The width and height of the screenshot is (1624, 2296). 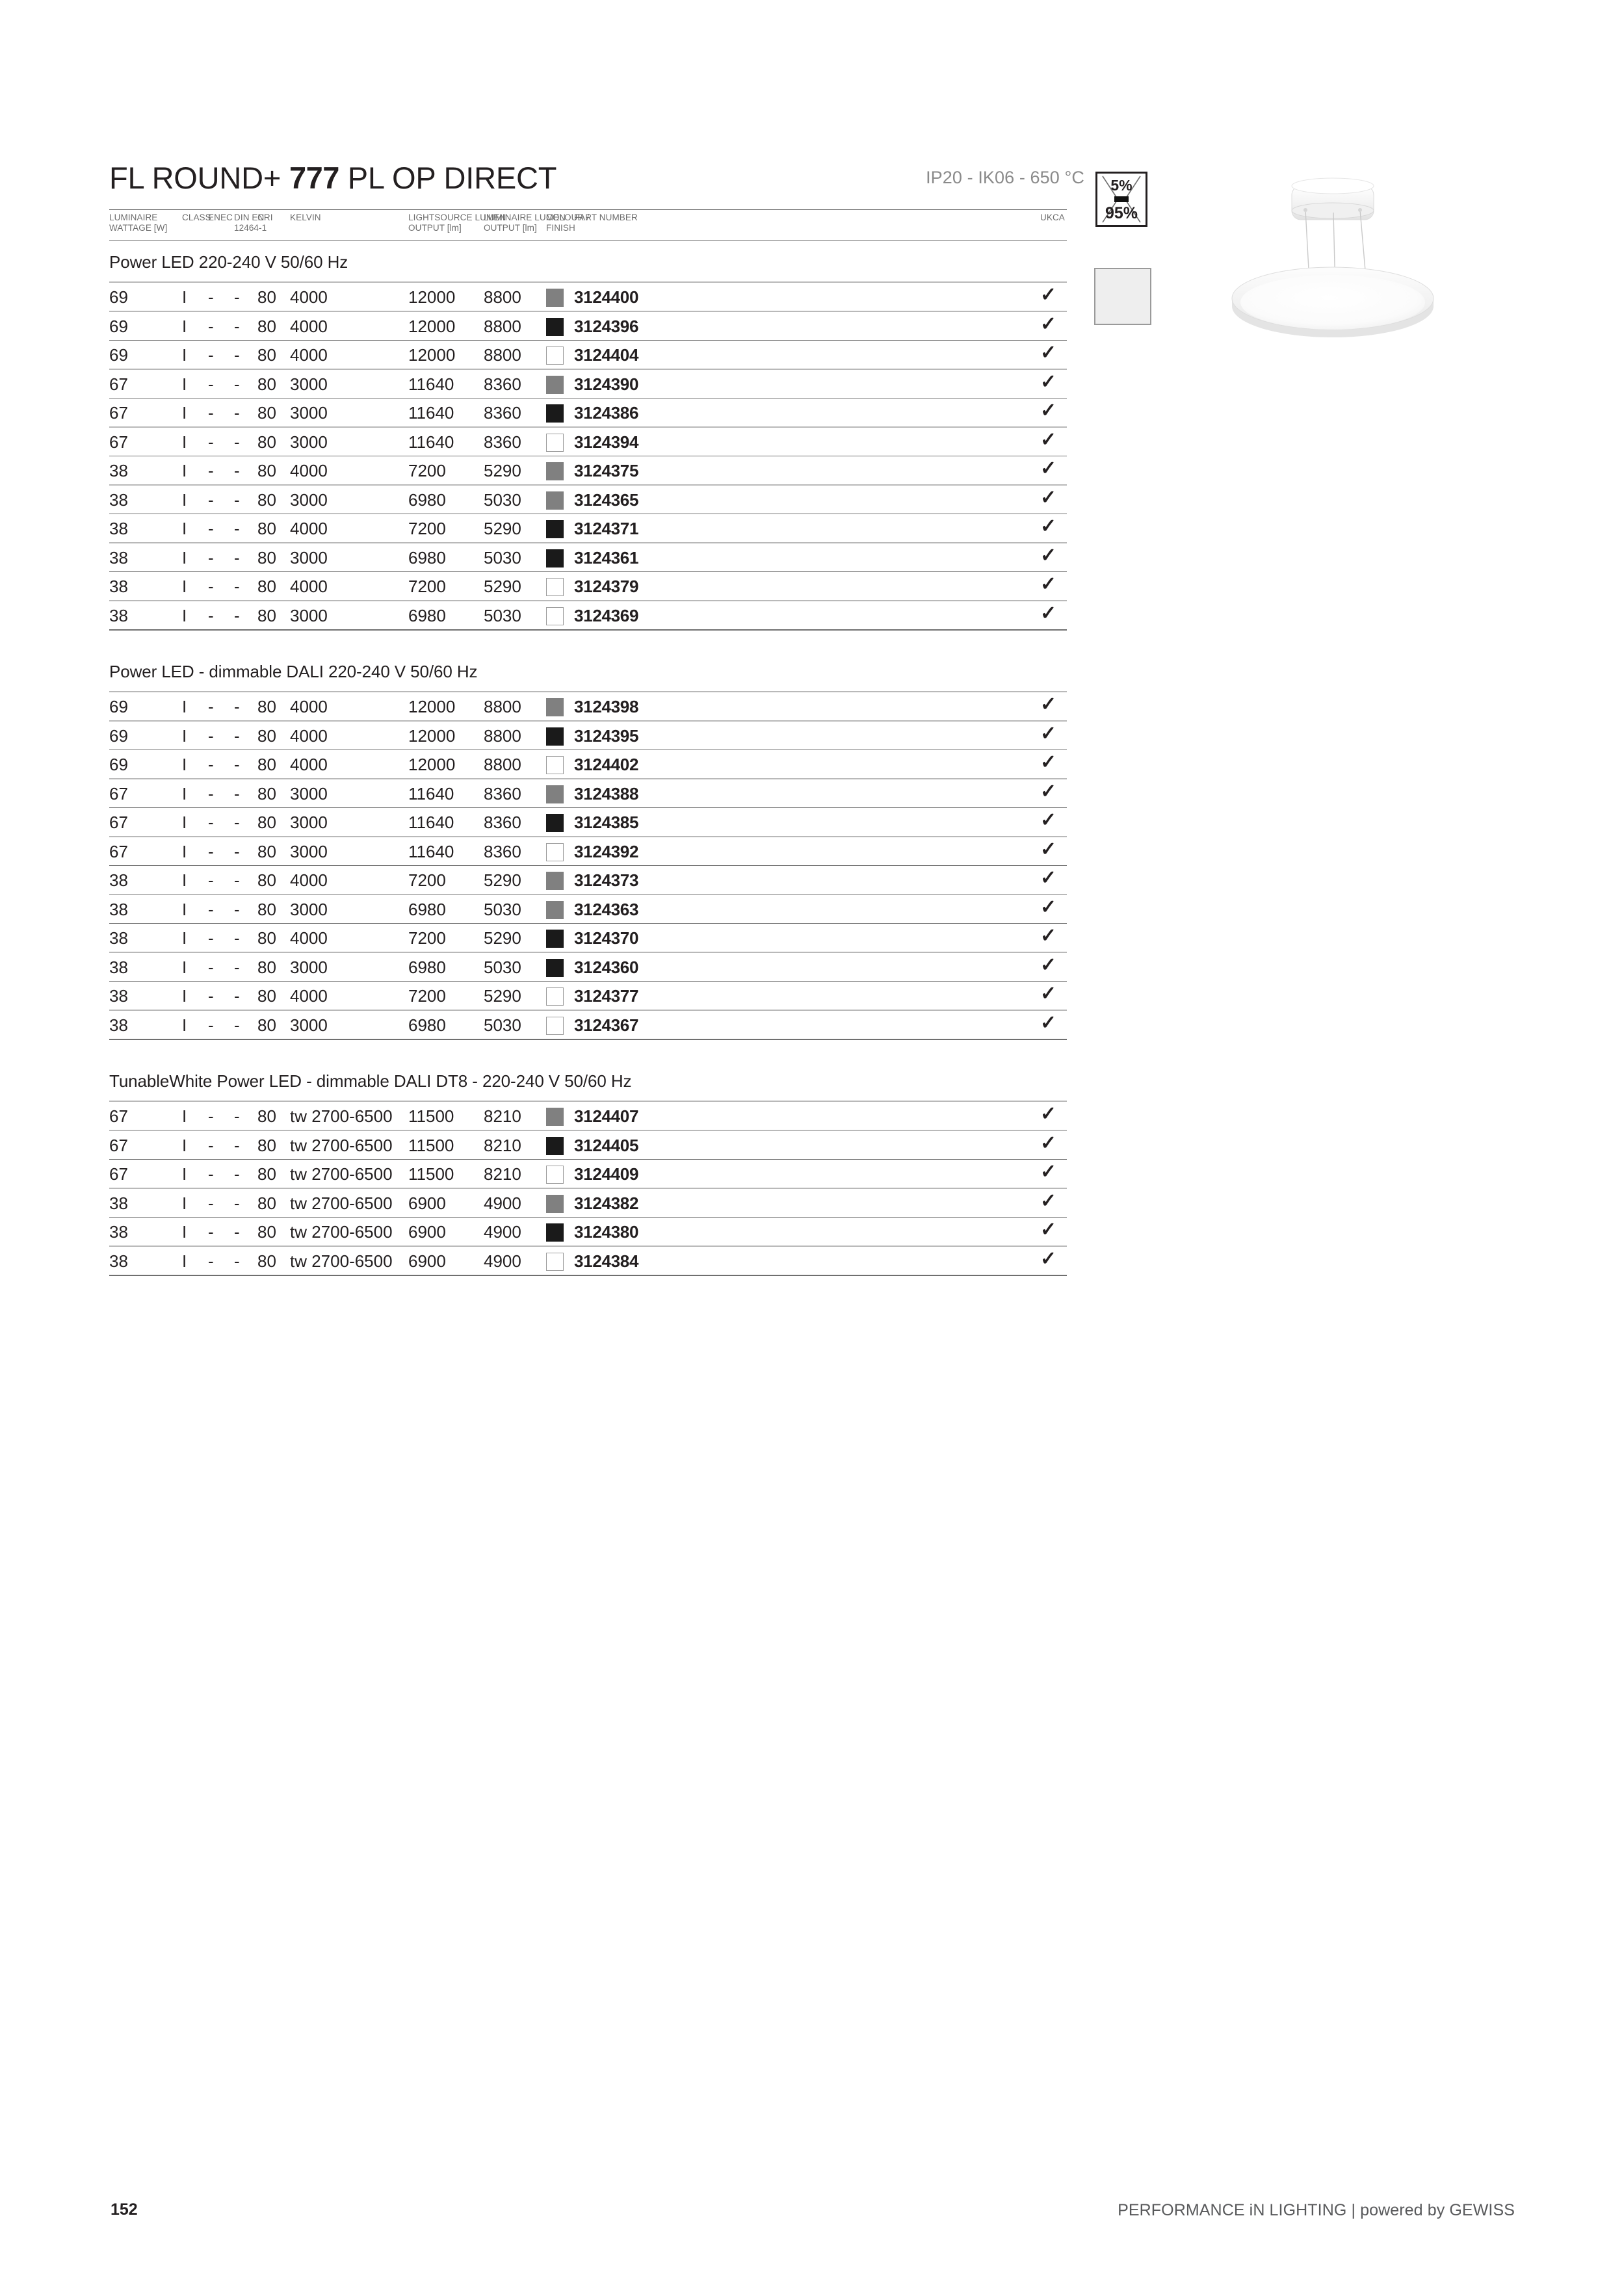 What do you see at coordinates (118, 442) in the screenshot?
I see `cell-luminaire-wattage: 67` at bounding box center [118, 442].